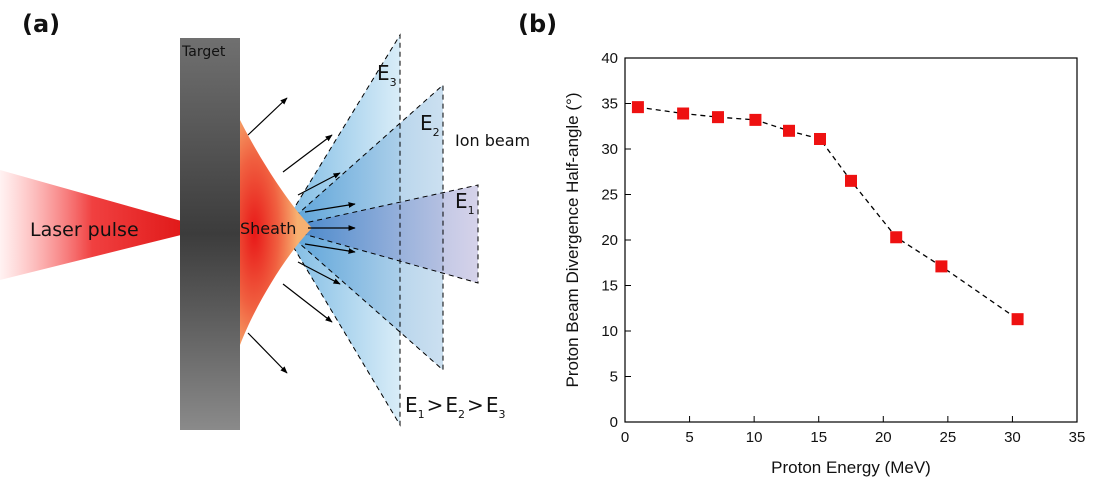 Image resolution: width=1095 pixels, height=484 pixels. Describe the element at coordinates (1012, 437) in the screenshot. I see `x-tick-label: 30` at that location.